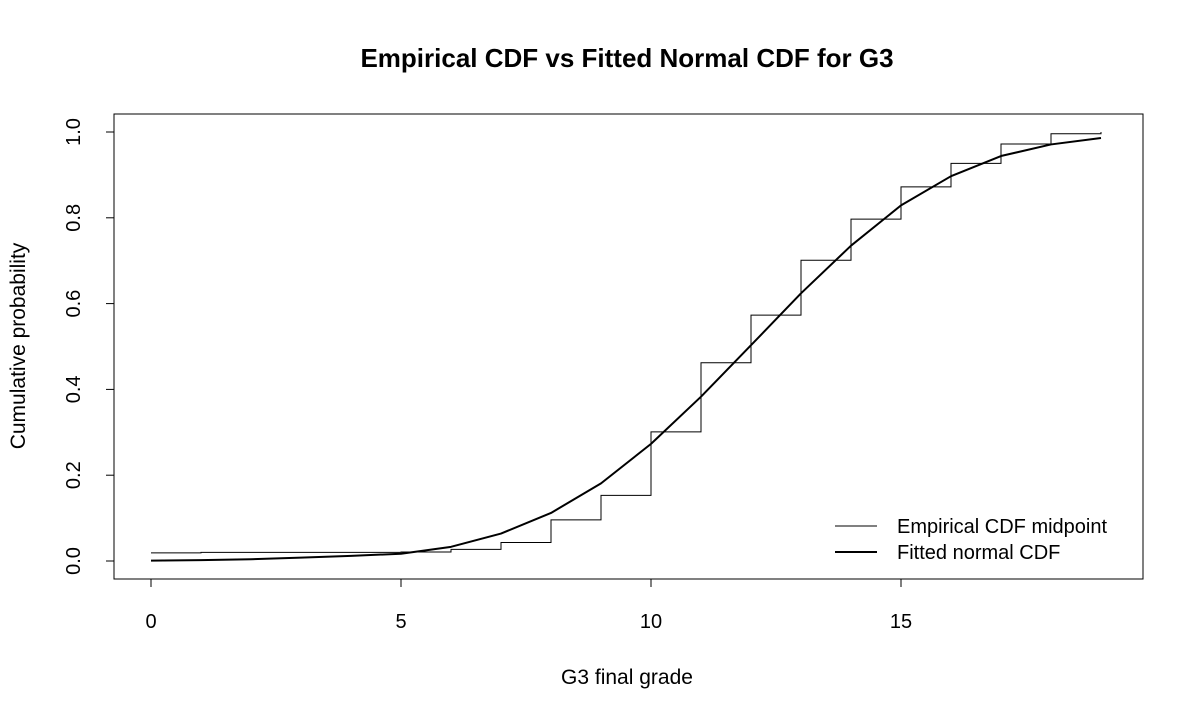 This screenshot has width=1200, height=720. What do you see at coordinates (74, 475) in the screenshot?
I see `y-tick-label: 0.2` at bounding box center [74, 475].